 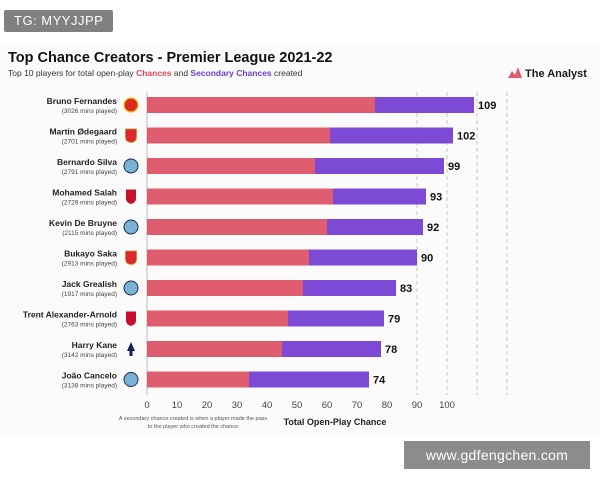 What do you see at coordinates (454, 167) in the screenshot?
I see `value-label-2: 99` at bounding box center [454, 167].